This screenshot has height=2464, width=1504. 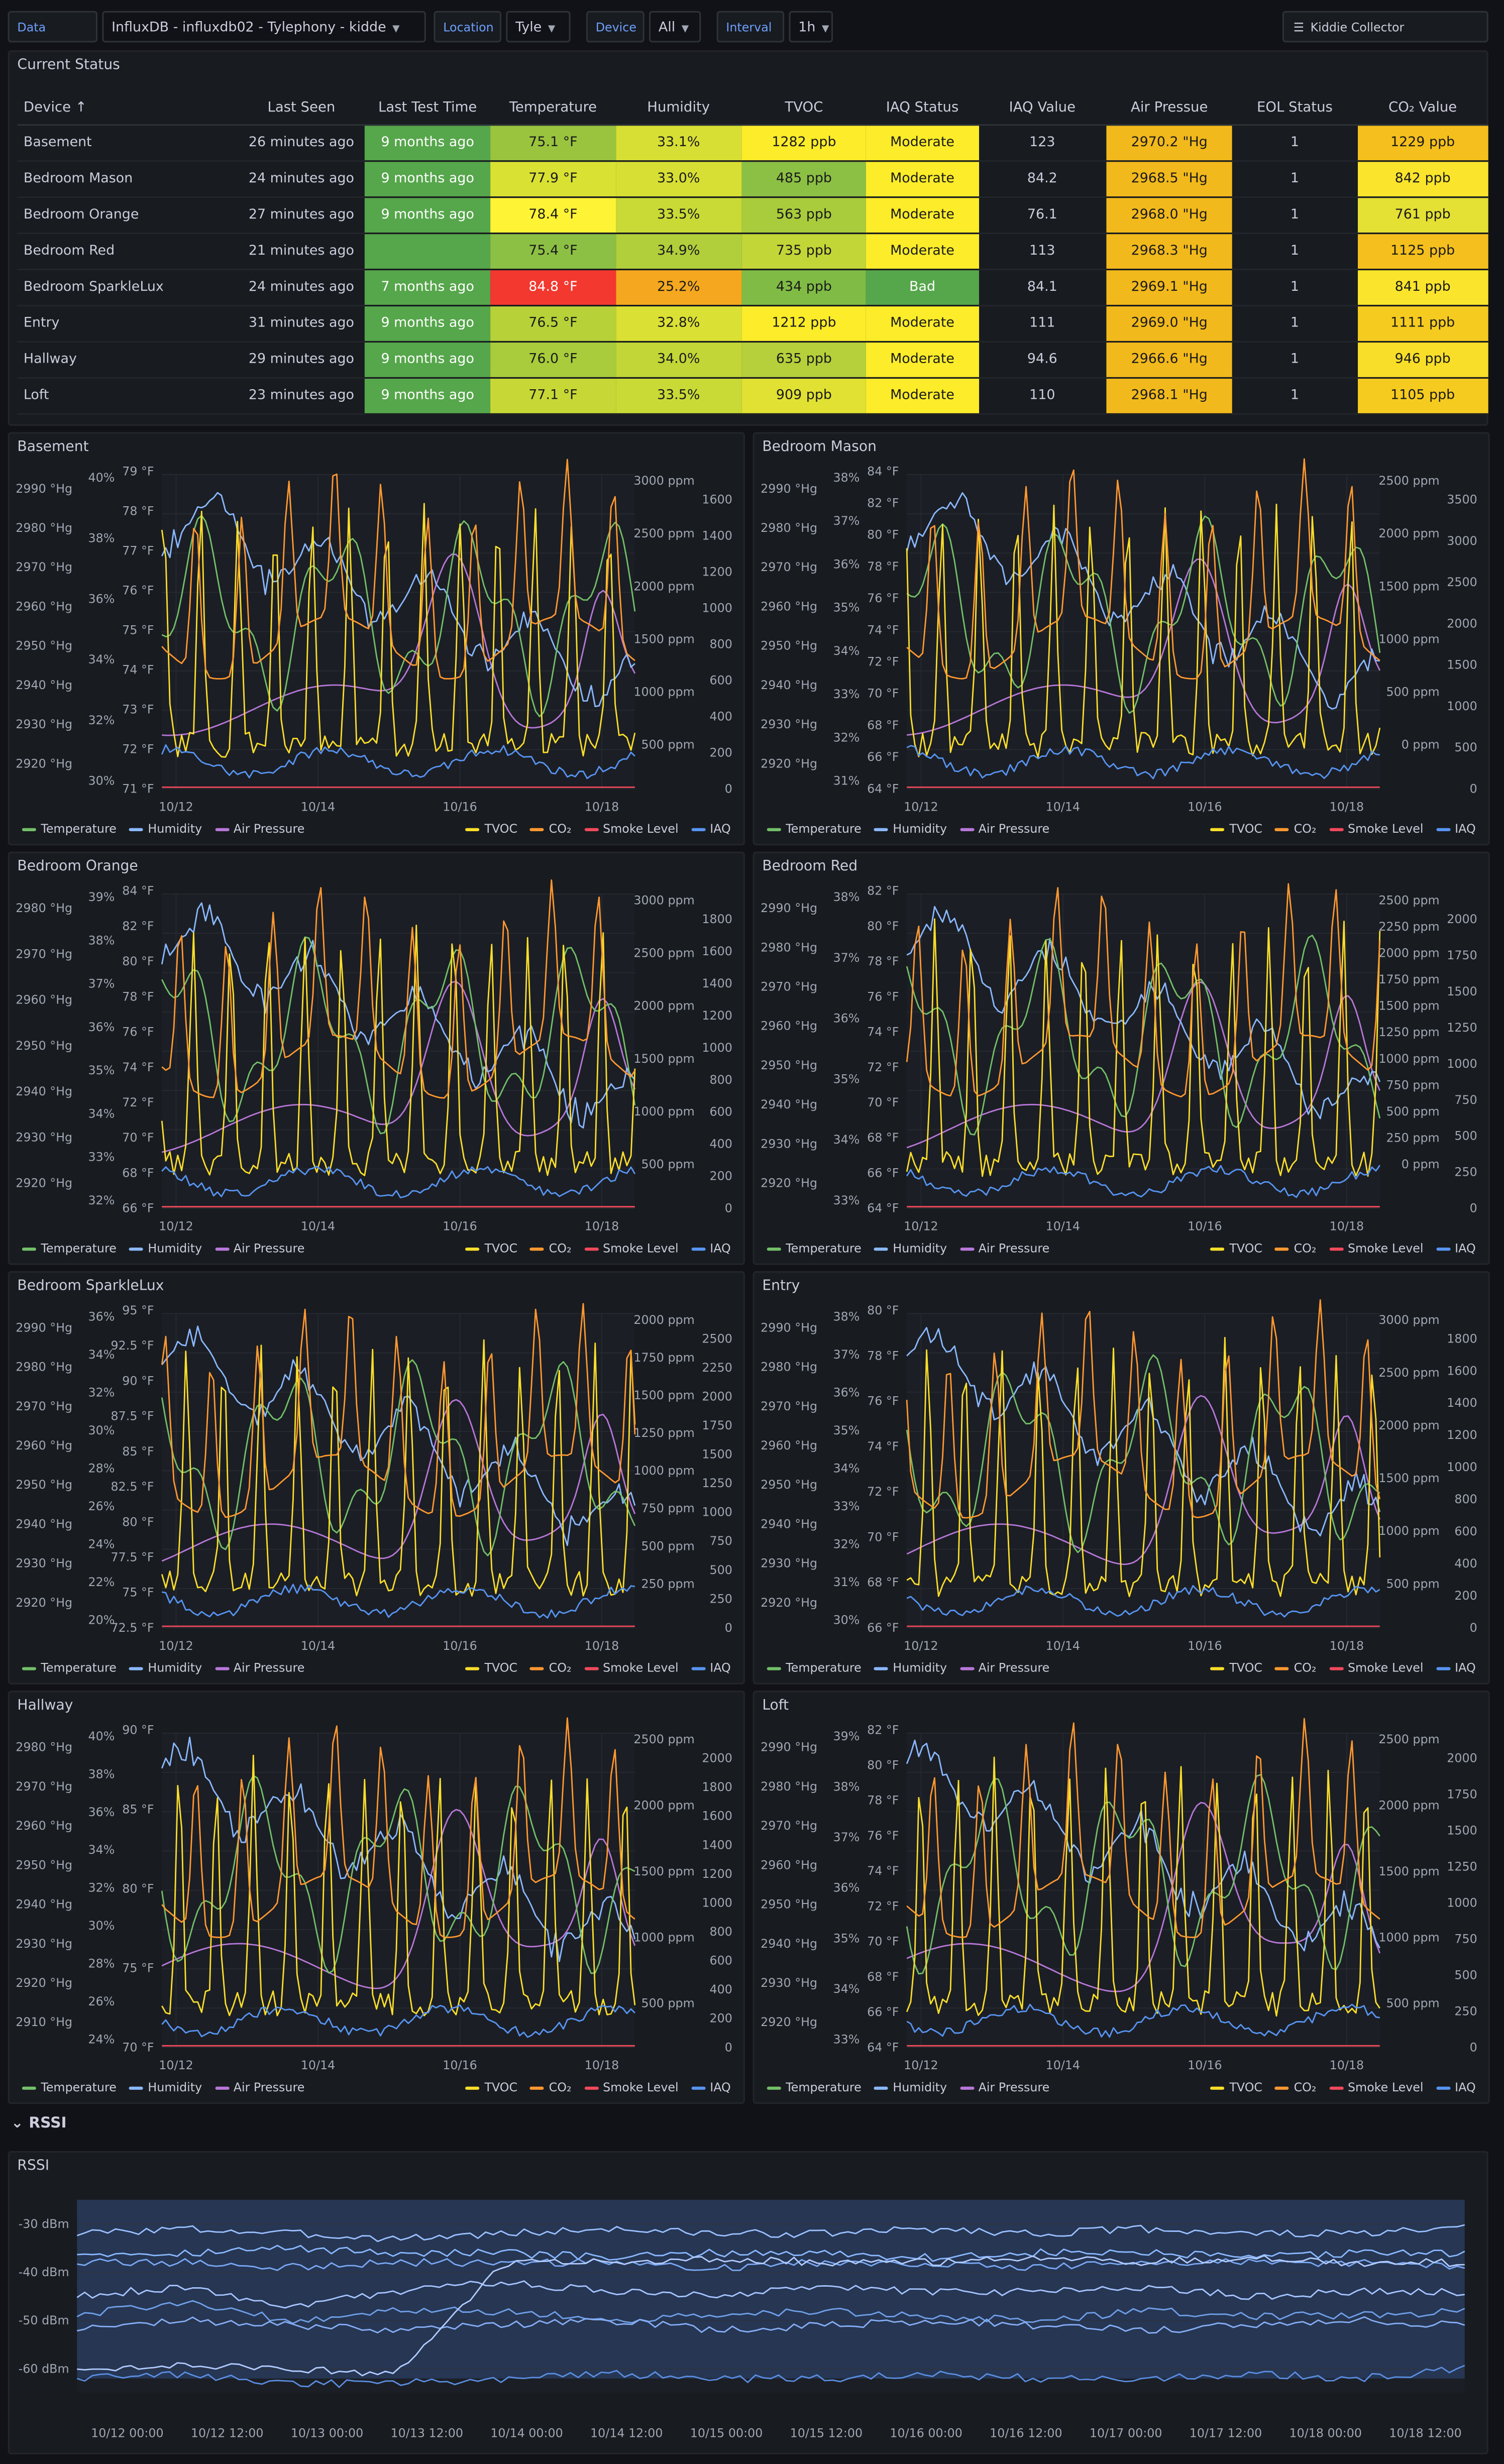 What do you see at coordinates (675, 27) in the screenshot?
I see `device-select: All ▼` at bounding box center [675, 27].